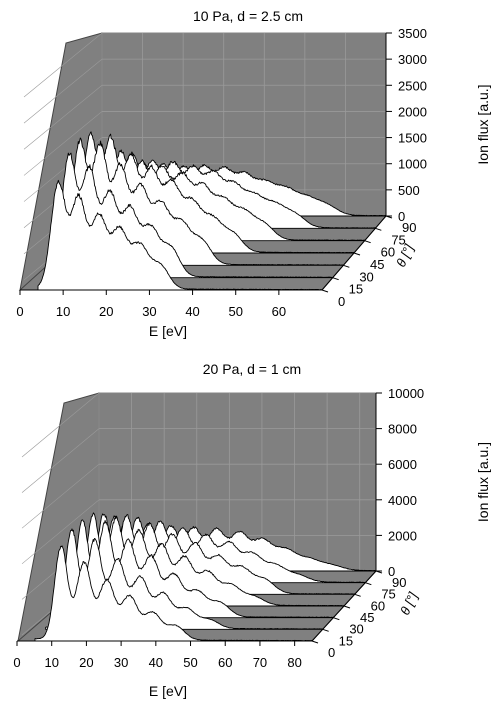 This screenshot has width=496, height=712. What do you see at coordinates (412, 59) in the screenshot?
I see `y-tick-label: 3000` at bounding box center [412, 59].